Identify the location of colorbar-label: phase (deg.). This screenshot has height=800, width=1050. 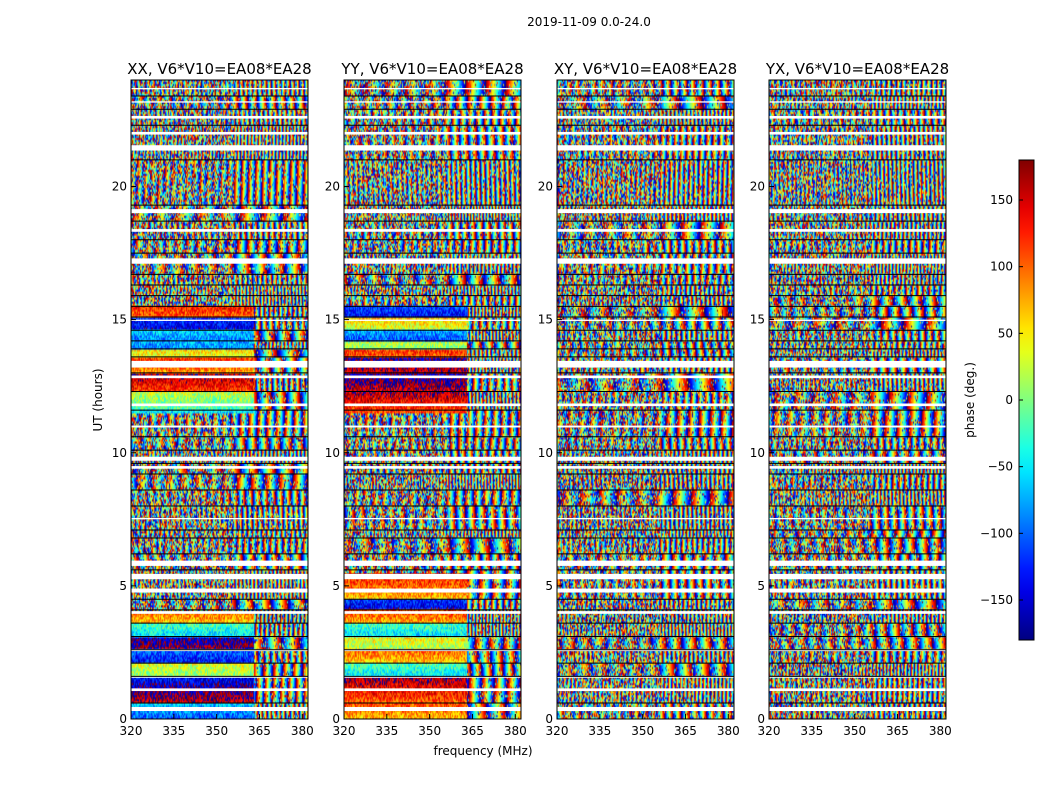
(970, 400).